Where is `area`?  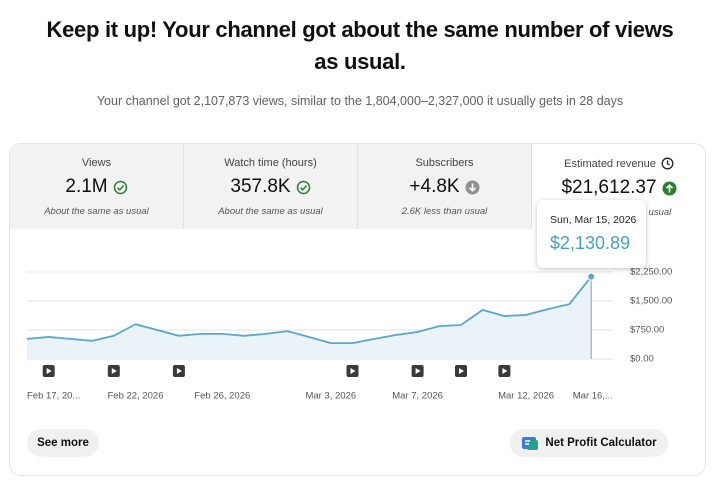 area is located at coordinates (309, 317).